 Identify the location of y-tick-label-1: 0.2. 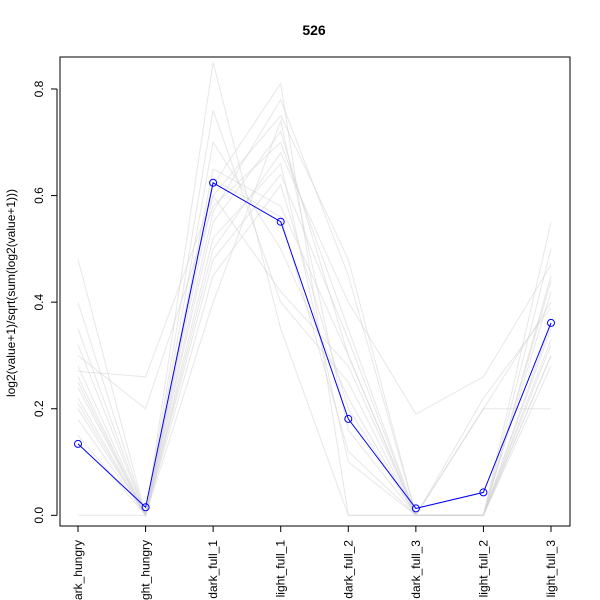
(39, 408).